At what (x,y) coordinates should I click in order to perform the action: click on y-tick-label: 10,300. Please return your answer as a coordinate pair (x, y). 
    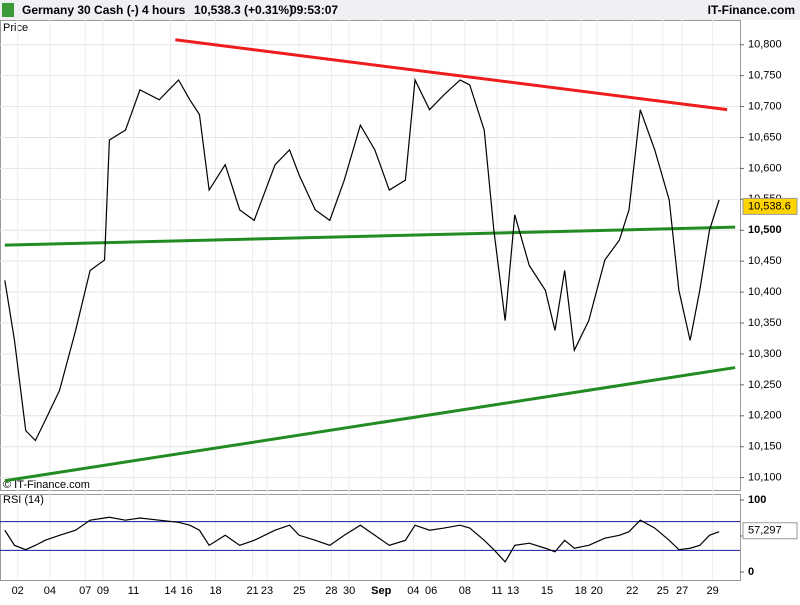
    Looking at the image, I should click on (765, 354).